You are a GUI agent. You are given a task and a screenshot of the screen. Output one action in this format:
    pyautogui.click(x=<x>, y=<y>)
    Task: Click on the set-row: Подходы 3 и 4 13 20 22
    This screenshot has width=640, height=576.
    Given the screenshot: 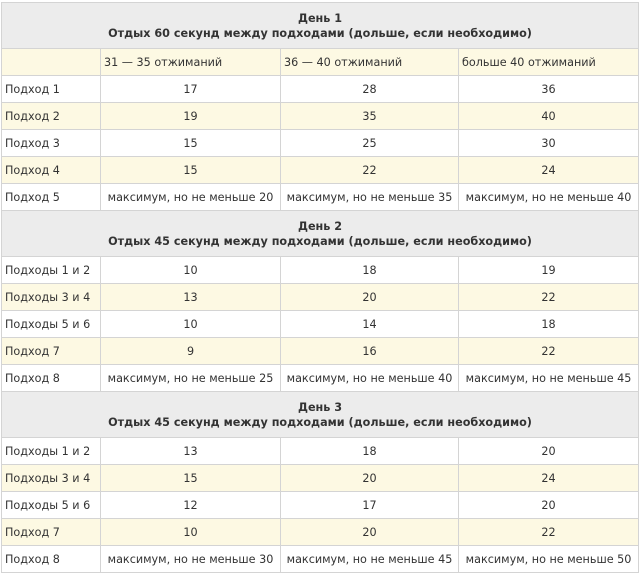 What is the action you would take?
    pyautogui.click(x=320, y=297)
    